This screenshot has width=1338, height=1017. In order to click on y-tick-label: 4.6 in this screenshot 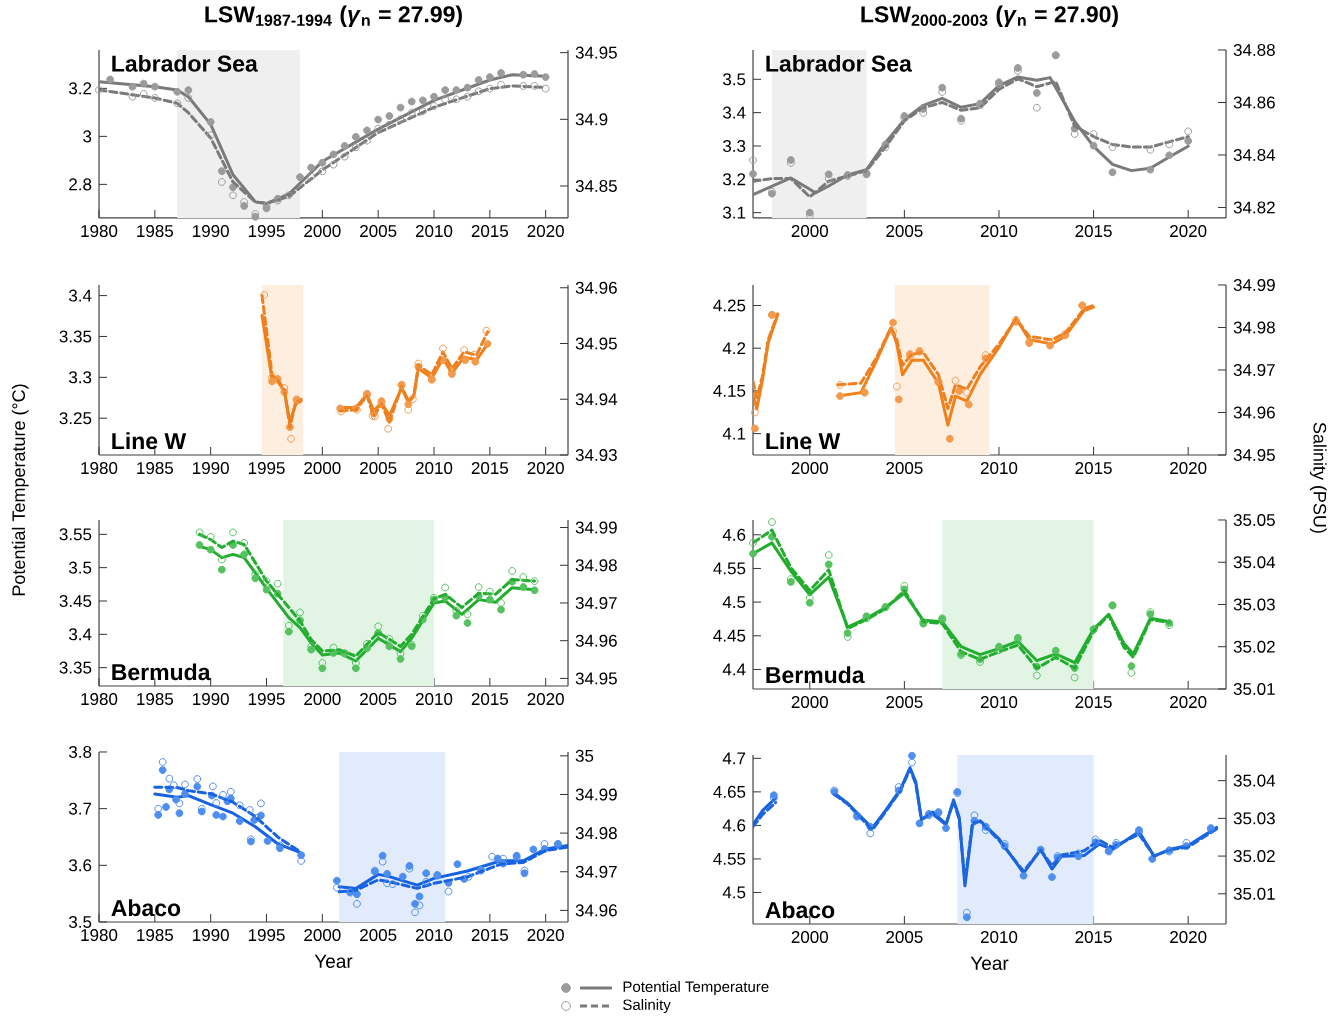, I will do `click(734, 534)`.